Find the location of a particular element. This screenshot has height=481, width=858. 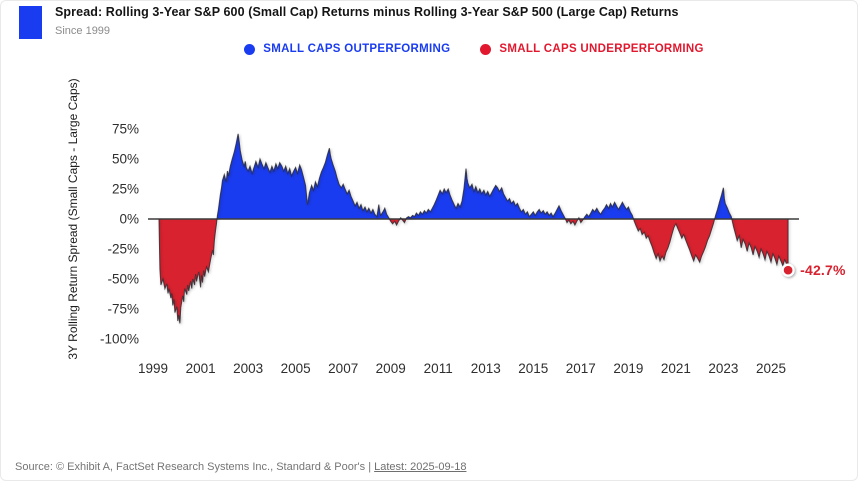

legend-dot-red-icon is located at coordinates (486, 49).